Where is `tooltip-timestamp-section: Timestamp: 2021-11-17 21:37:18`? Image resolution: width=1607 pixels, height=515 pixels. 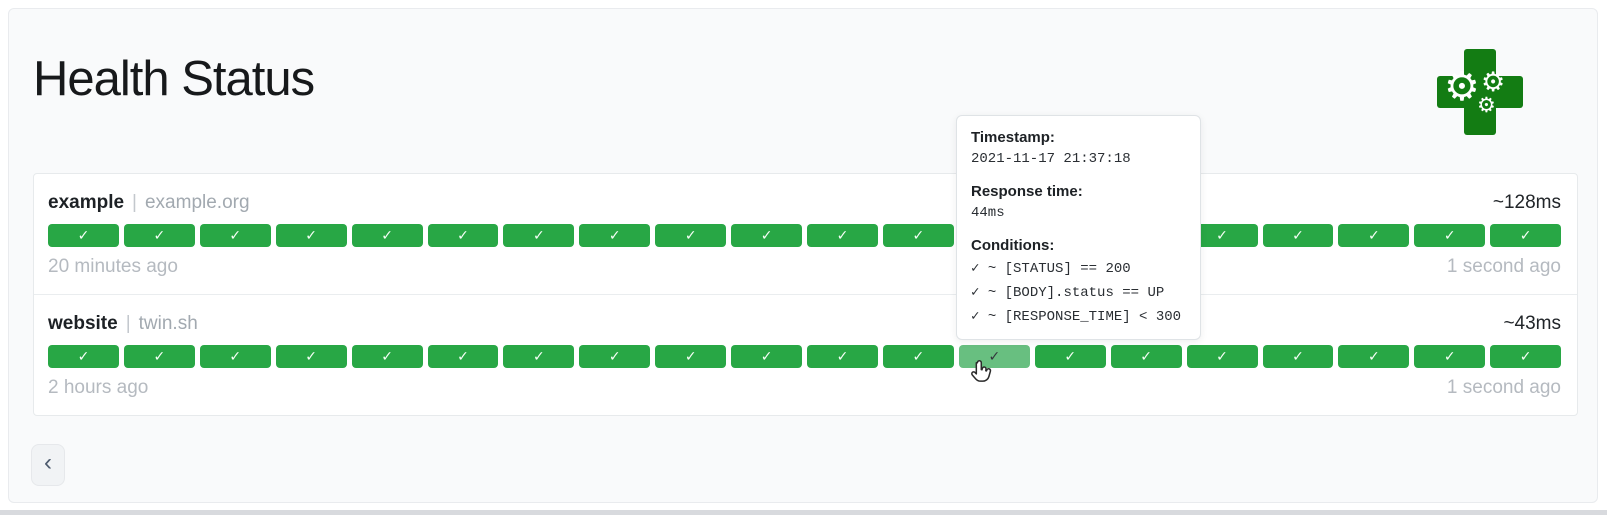 tooltip-timestamp-section: Timestamp: 2021-11-17 21:37:18 is located at coordinates (1078, 148).